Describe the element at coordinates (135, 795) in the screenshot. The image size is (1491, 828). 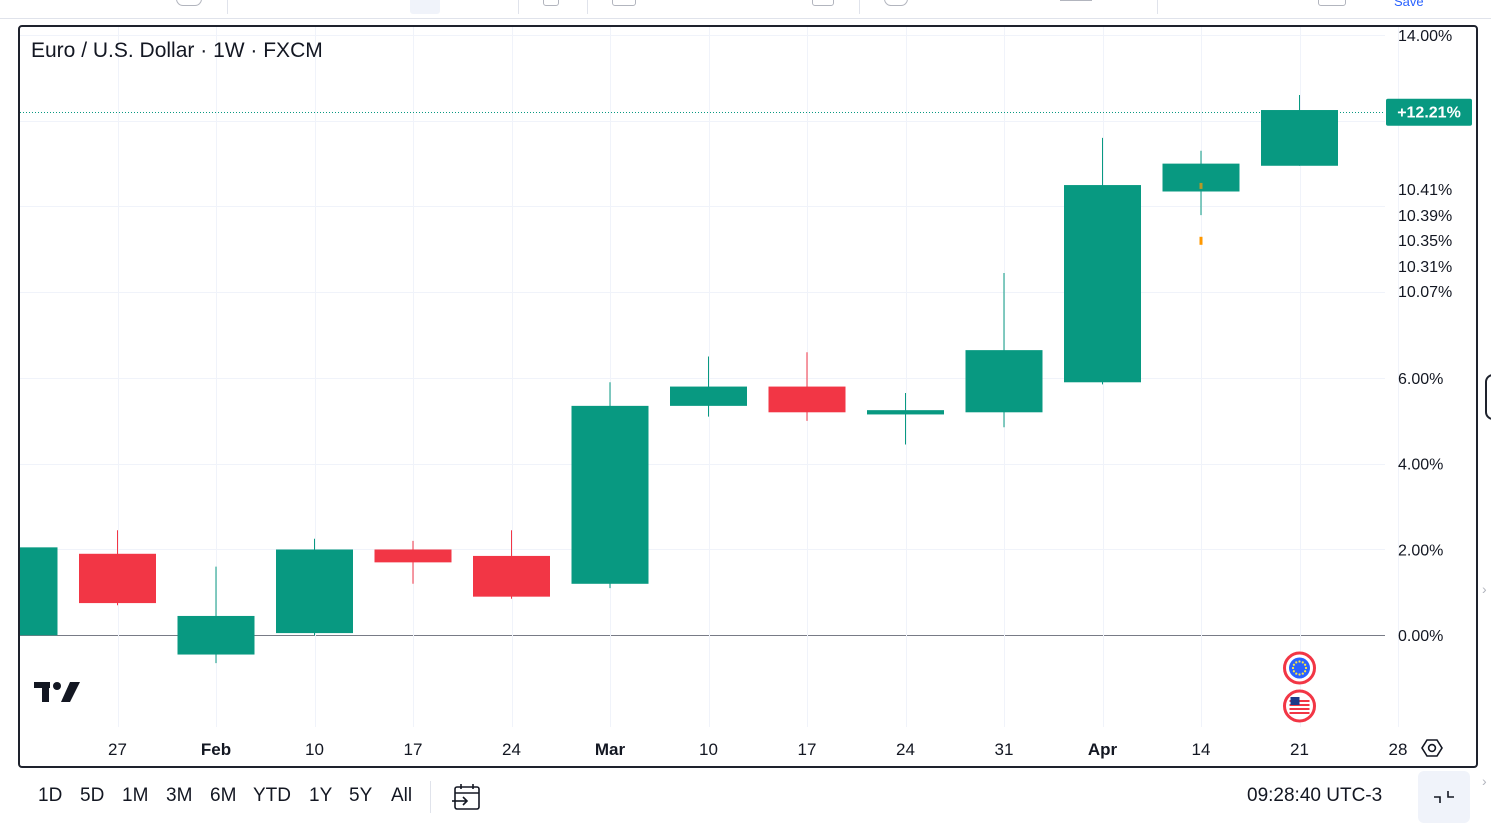
I see `range-button-1m: 1M` at that location.